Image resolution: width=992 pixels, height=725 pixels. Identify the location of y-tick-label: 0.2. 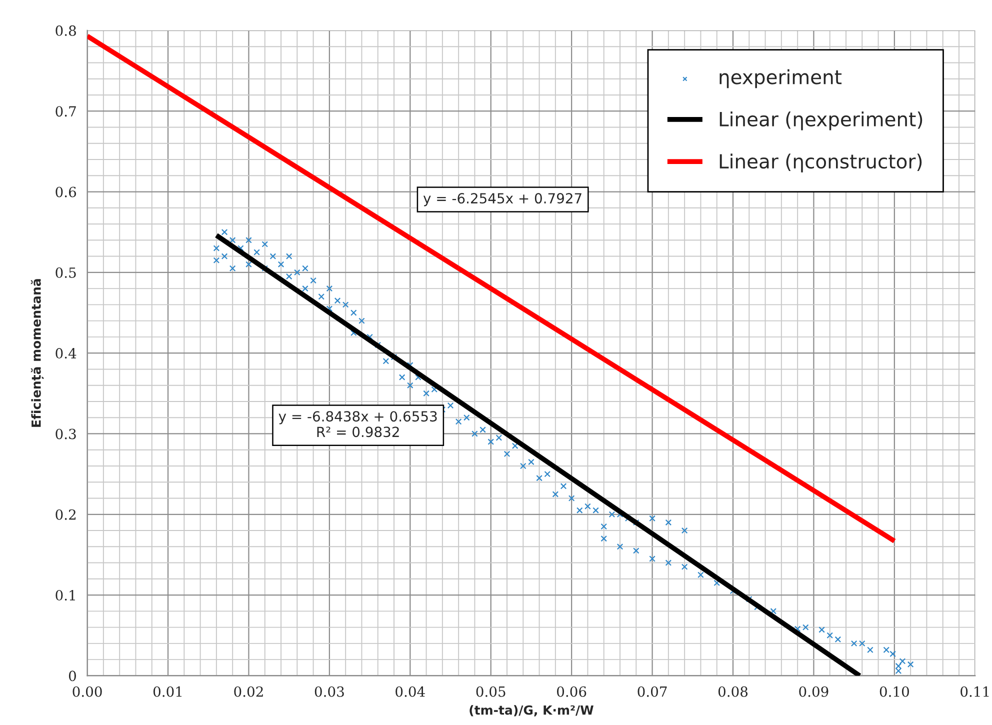
(66, 514).